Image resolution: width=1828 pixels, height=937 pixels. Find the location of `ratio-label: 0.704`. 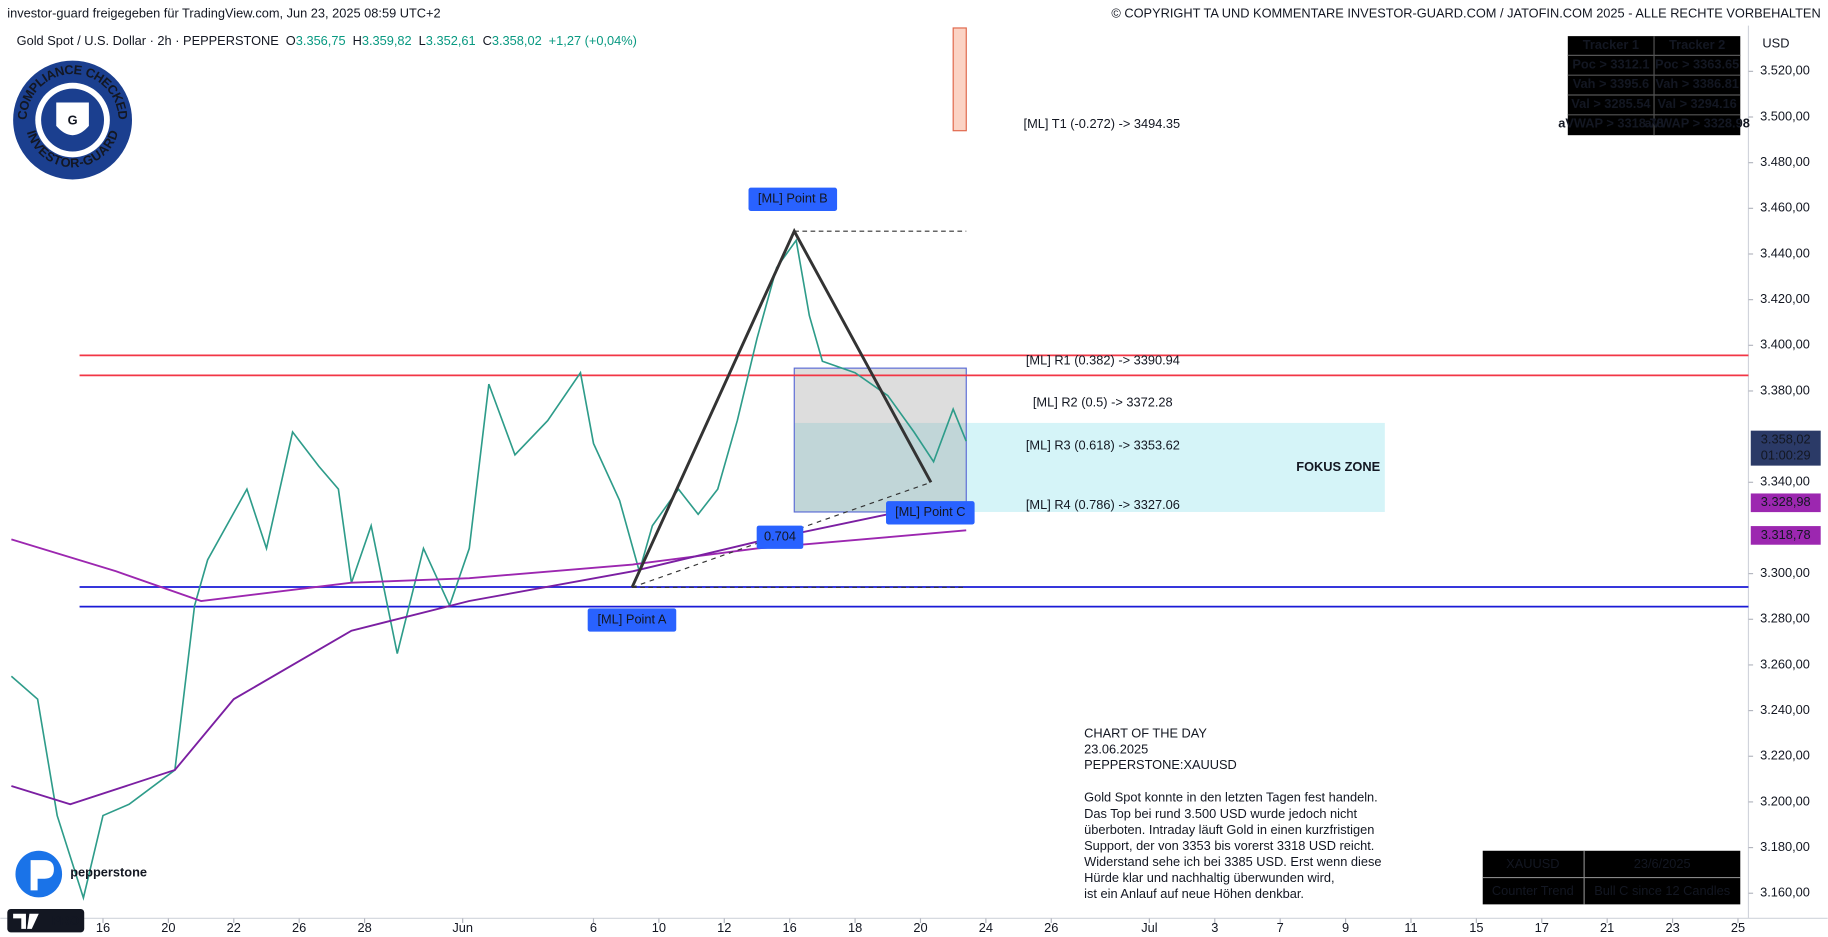

ratio-label: 0.704 is located at coordinates (780, 536).